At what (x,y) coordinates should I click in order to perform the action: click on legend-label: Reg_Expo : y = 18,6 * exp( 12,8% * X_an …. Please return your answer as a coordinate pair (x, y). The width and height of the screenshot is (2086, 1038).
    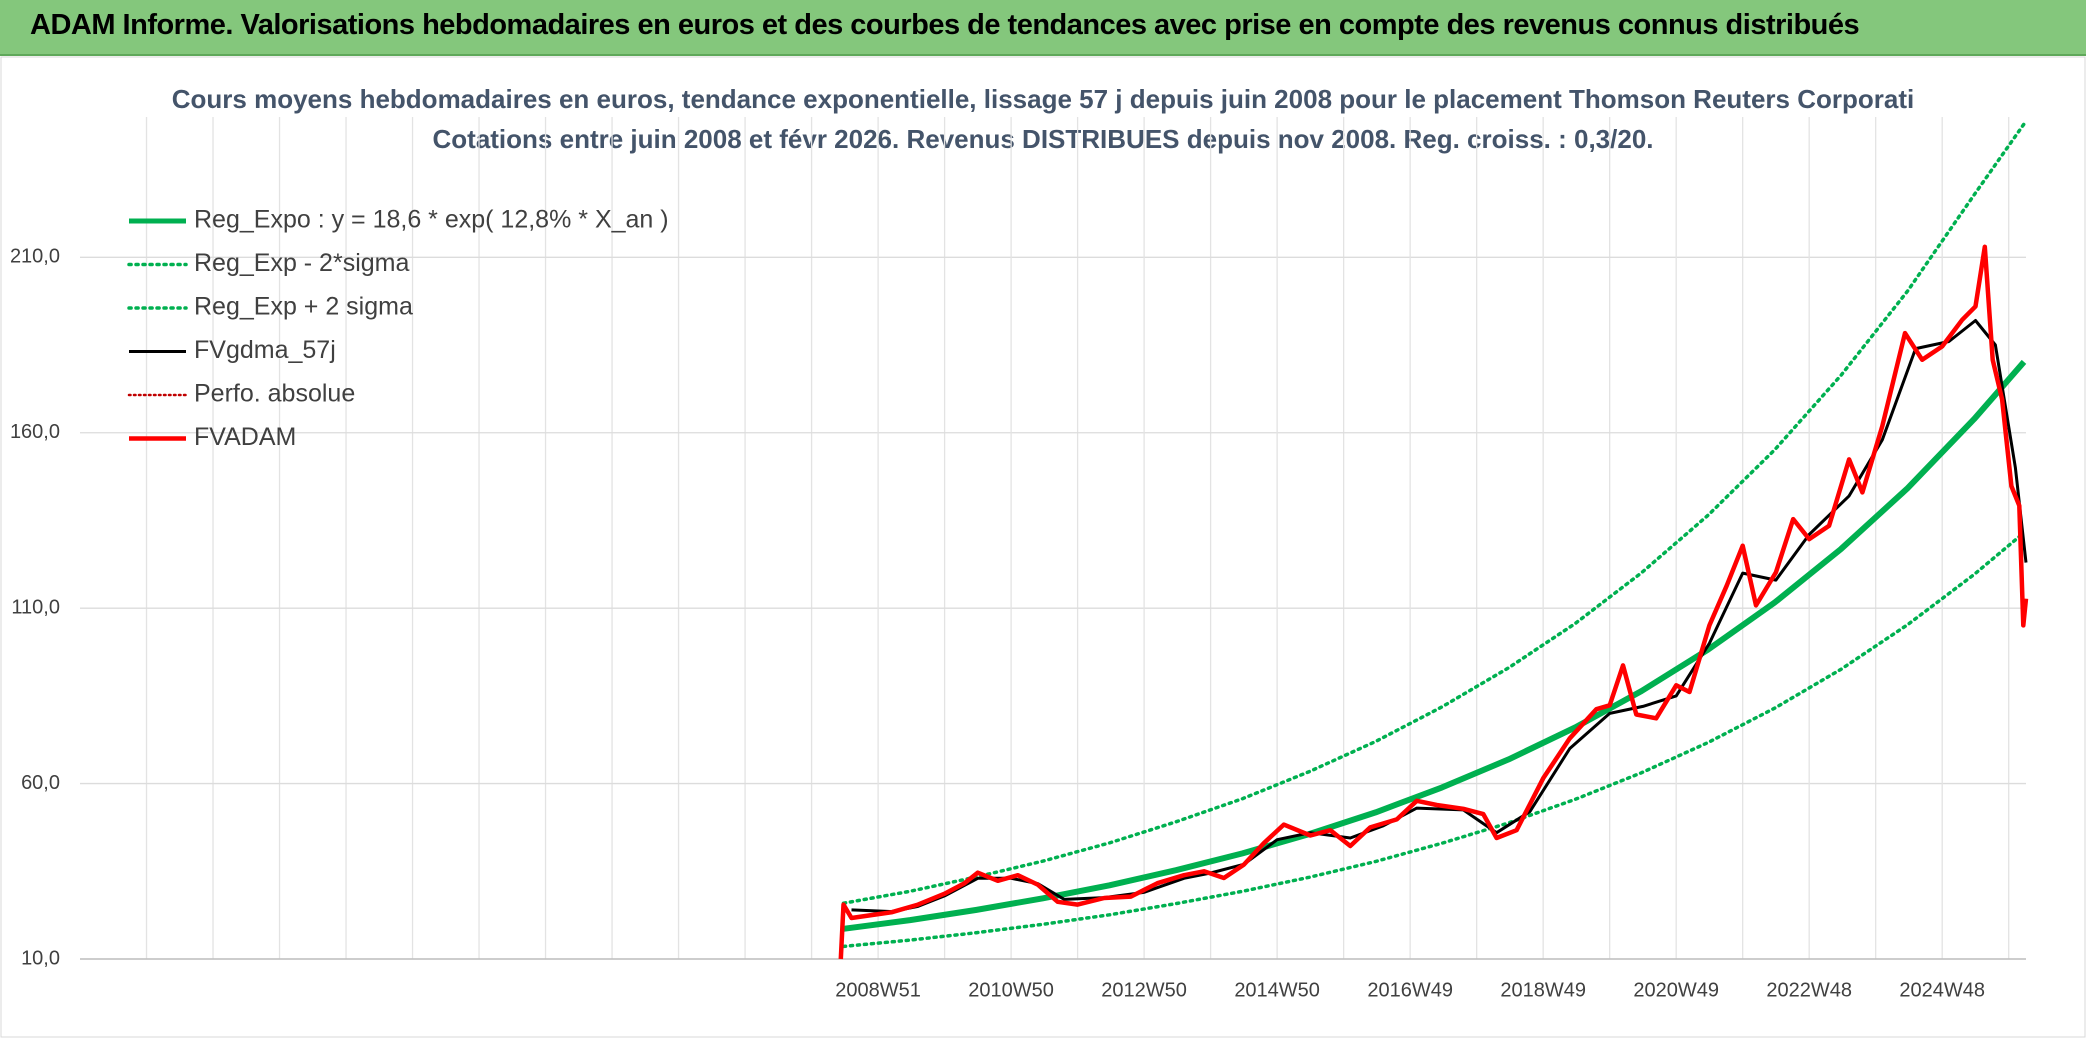
    Looking at the image, I should click on (431, 220).